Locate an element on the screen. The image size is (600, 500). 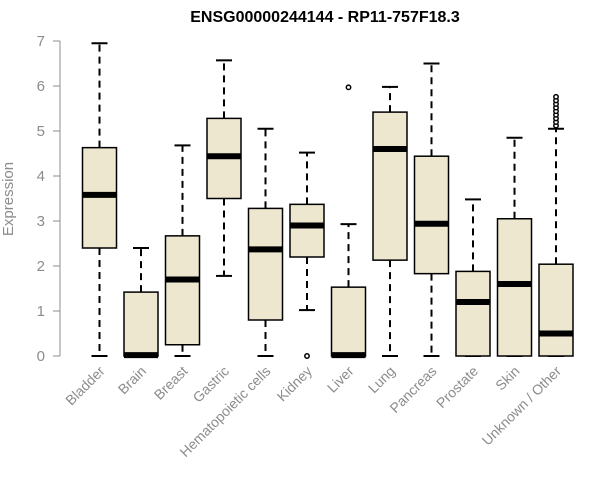
x-tick-label: Lung is located at coordinates (381, 379).